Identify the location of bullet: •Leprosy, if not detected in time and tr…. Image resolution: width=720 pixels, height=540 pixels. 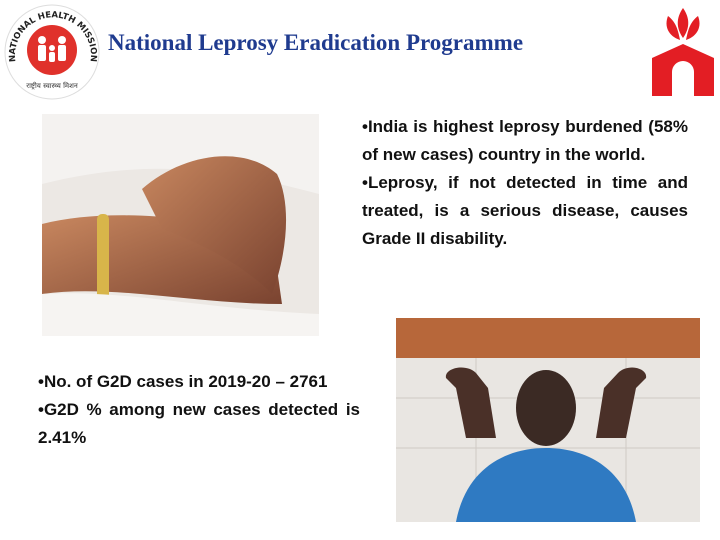
(525, 210).